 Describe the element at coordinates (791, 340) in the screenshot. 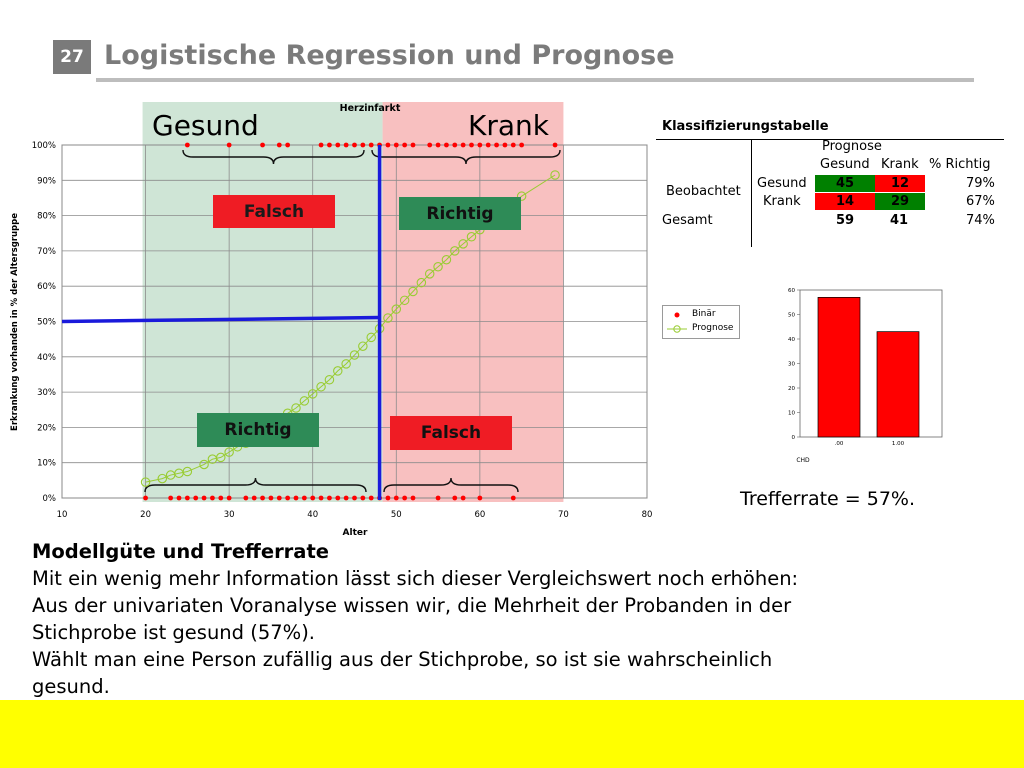

I see `bar-y-tick-label: 40` at that location.